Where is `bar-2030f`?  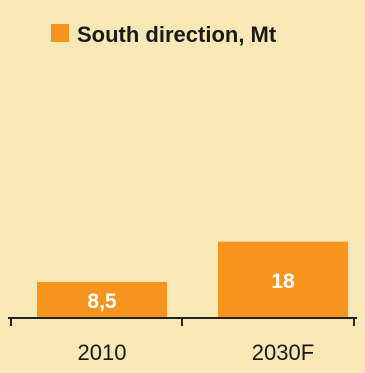
bar-2030f is located at coordinates (283, 279).